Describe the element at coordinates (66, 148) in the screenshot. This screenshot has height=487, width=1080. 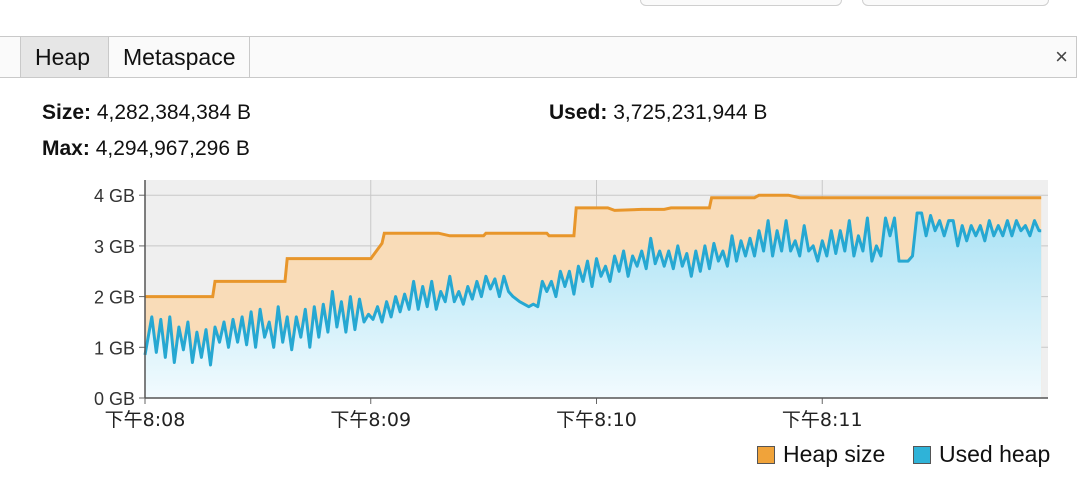
I see `max-label: Max:` at that location.